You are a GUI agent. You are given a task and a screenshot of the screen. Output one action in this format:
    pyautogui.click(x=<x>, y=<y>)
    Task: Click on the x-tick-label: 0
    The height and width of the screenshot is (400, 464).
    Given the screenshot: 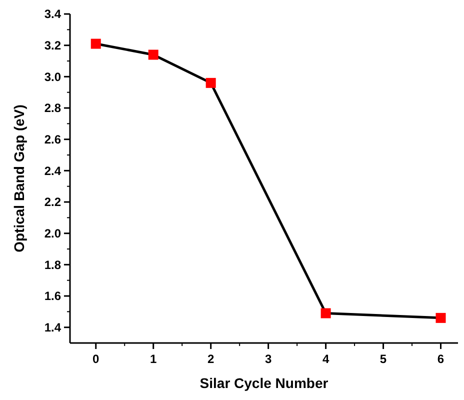 What is the action you would take?
    pyautogui.click(x=96, y=359)
    